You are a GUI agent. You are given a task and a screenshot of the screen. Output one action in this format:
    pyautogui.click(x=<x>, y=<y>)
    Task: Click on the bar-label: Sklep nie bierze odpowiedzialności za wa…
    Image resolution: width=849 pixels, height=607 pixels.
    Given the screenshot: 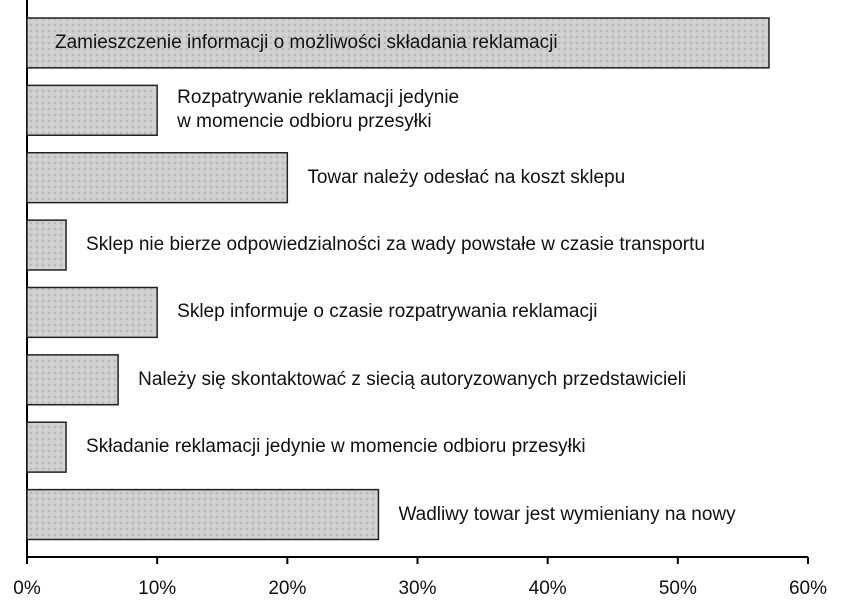 What is the action you would take?
    pyautogui.click(x=395, y=245)
    